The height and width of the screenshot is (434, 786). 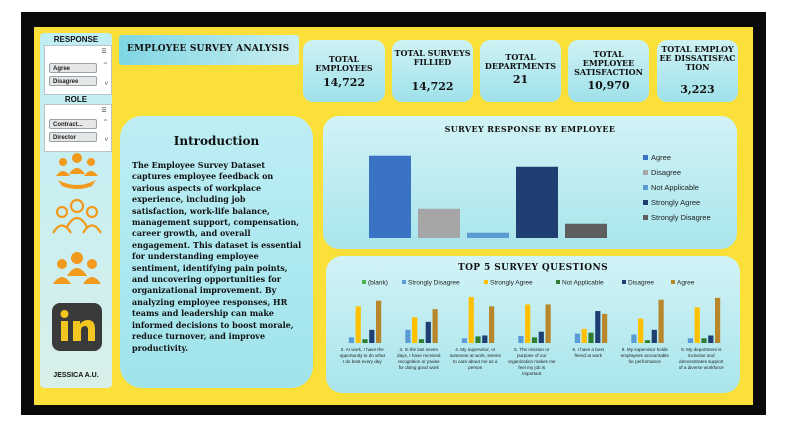 I want to click on kpi-card-total-departments: TOTAL DEPARTMENTS 21, so click(x=520, y=71).